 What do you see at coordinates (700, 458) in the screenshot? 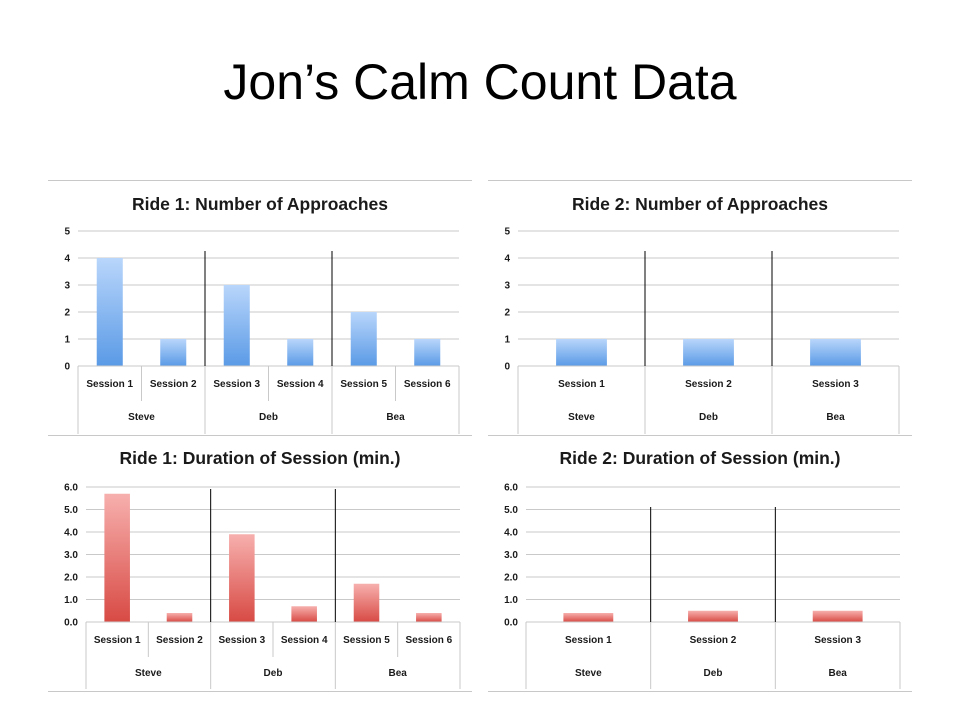
I see `chart-title: Ride 2: Duration of Session (min.)` at bounding box center [700, 458].